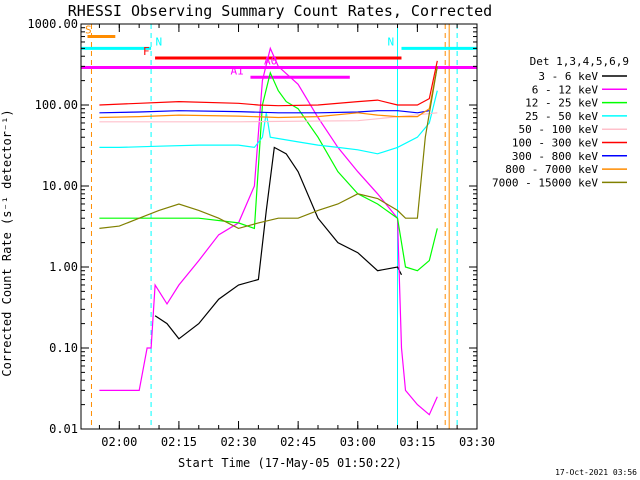 This screenshot has width=640, height=480. What do you see at coordinates (568, 76) in the screenshot?
I see `legend-entry-1: 3 - 6 keV` at bounding box center [568, 76].